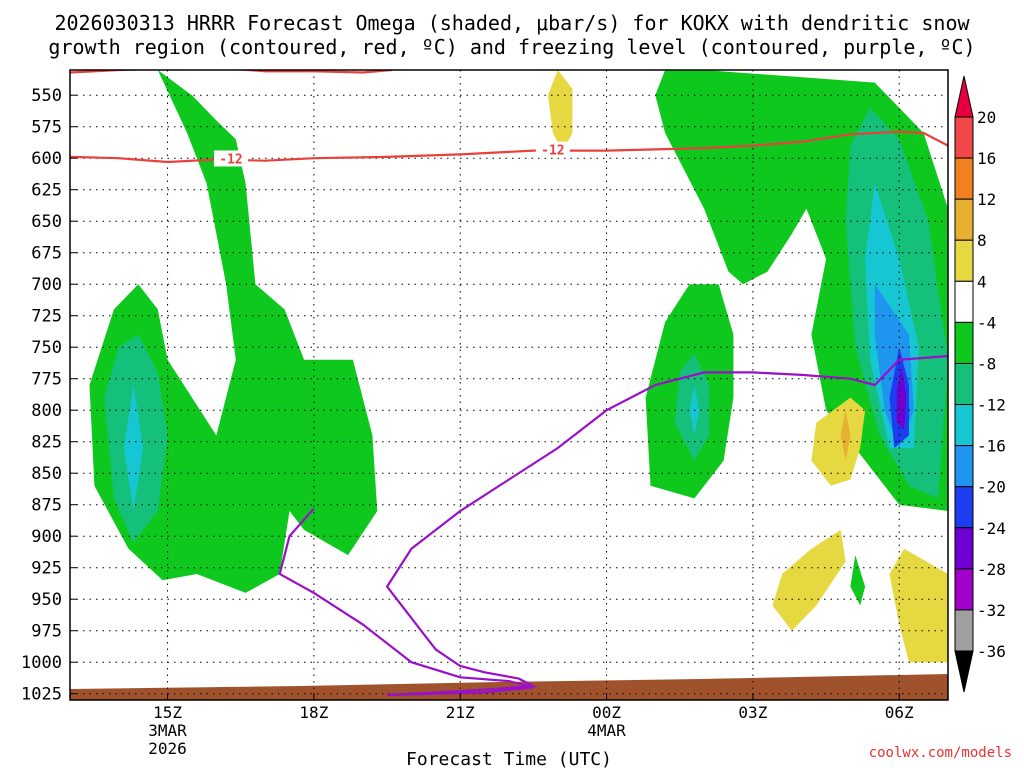  What do you see at coordinates (46, 506) in the screenshot?
I see `y-tick-label-875: 875` at bounding box center [46, 506].